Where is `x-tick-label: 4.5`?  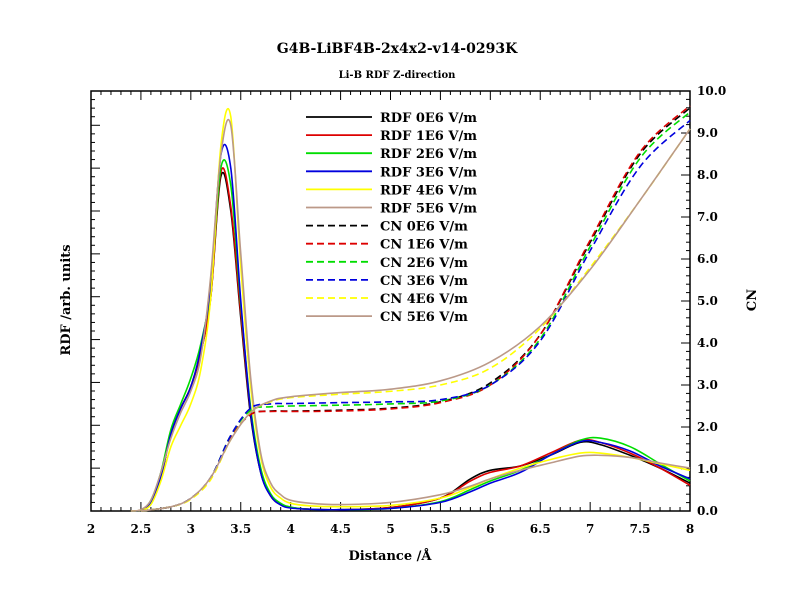
x-tick-label: 4.5 is located at coordinates (340, 529).